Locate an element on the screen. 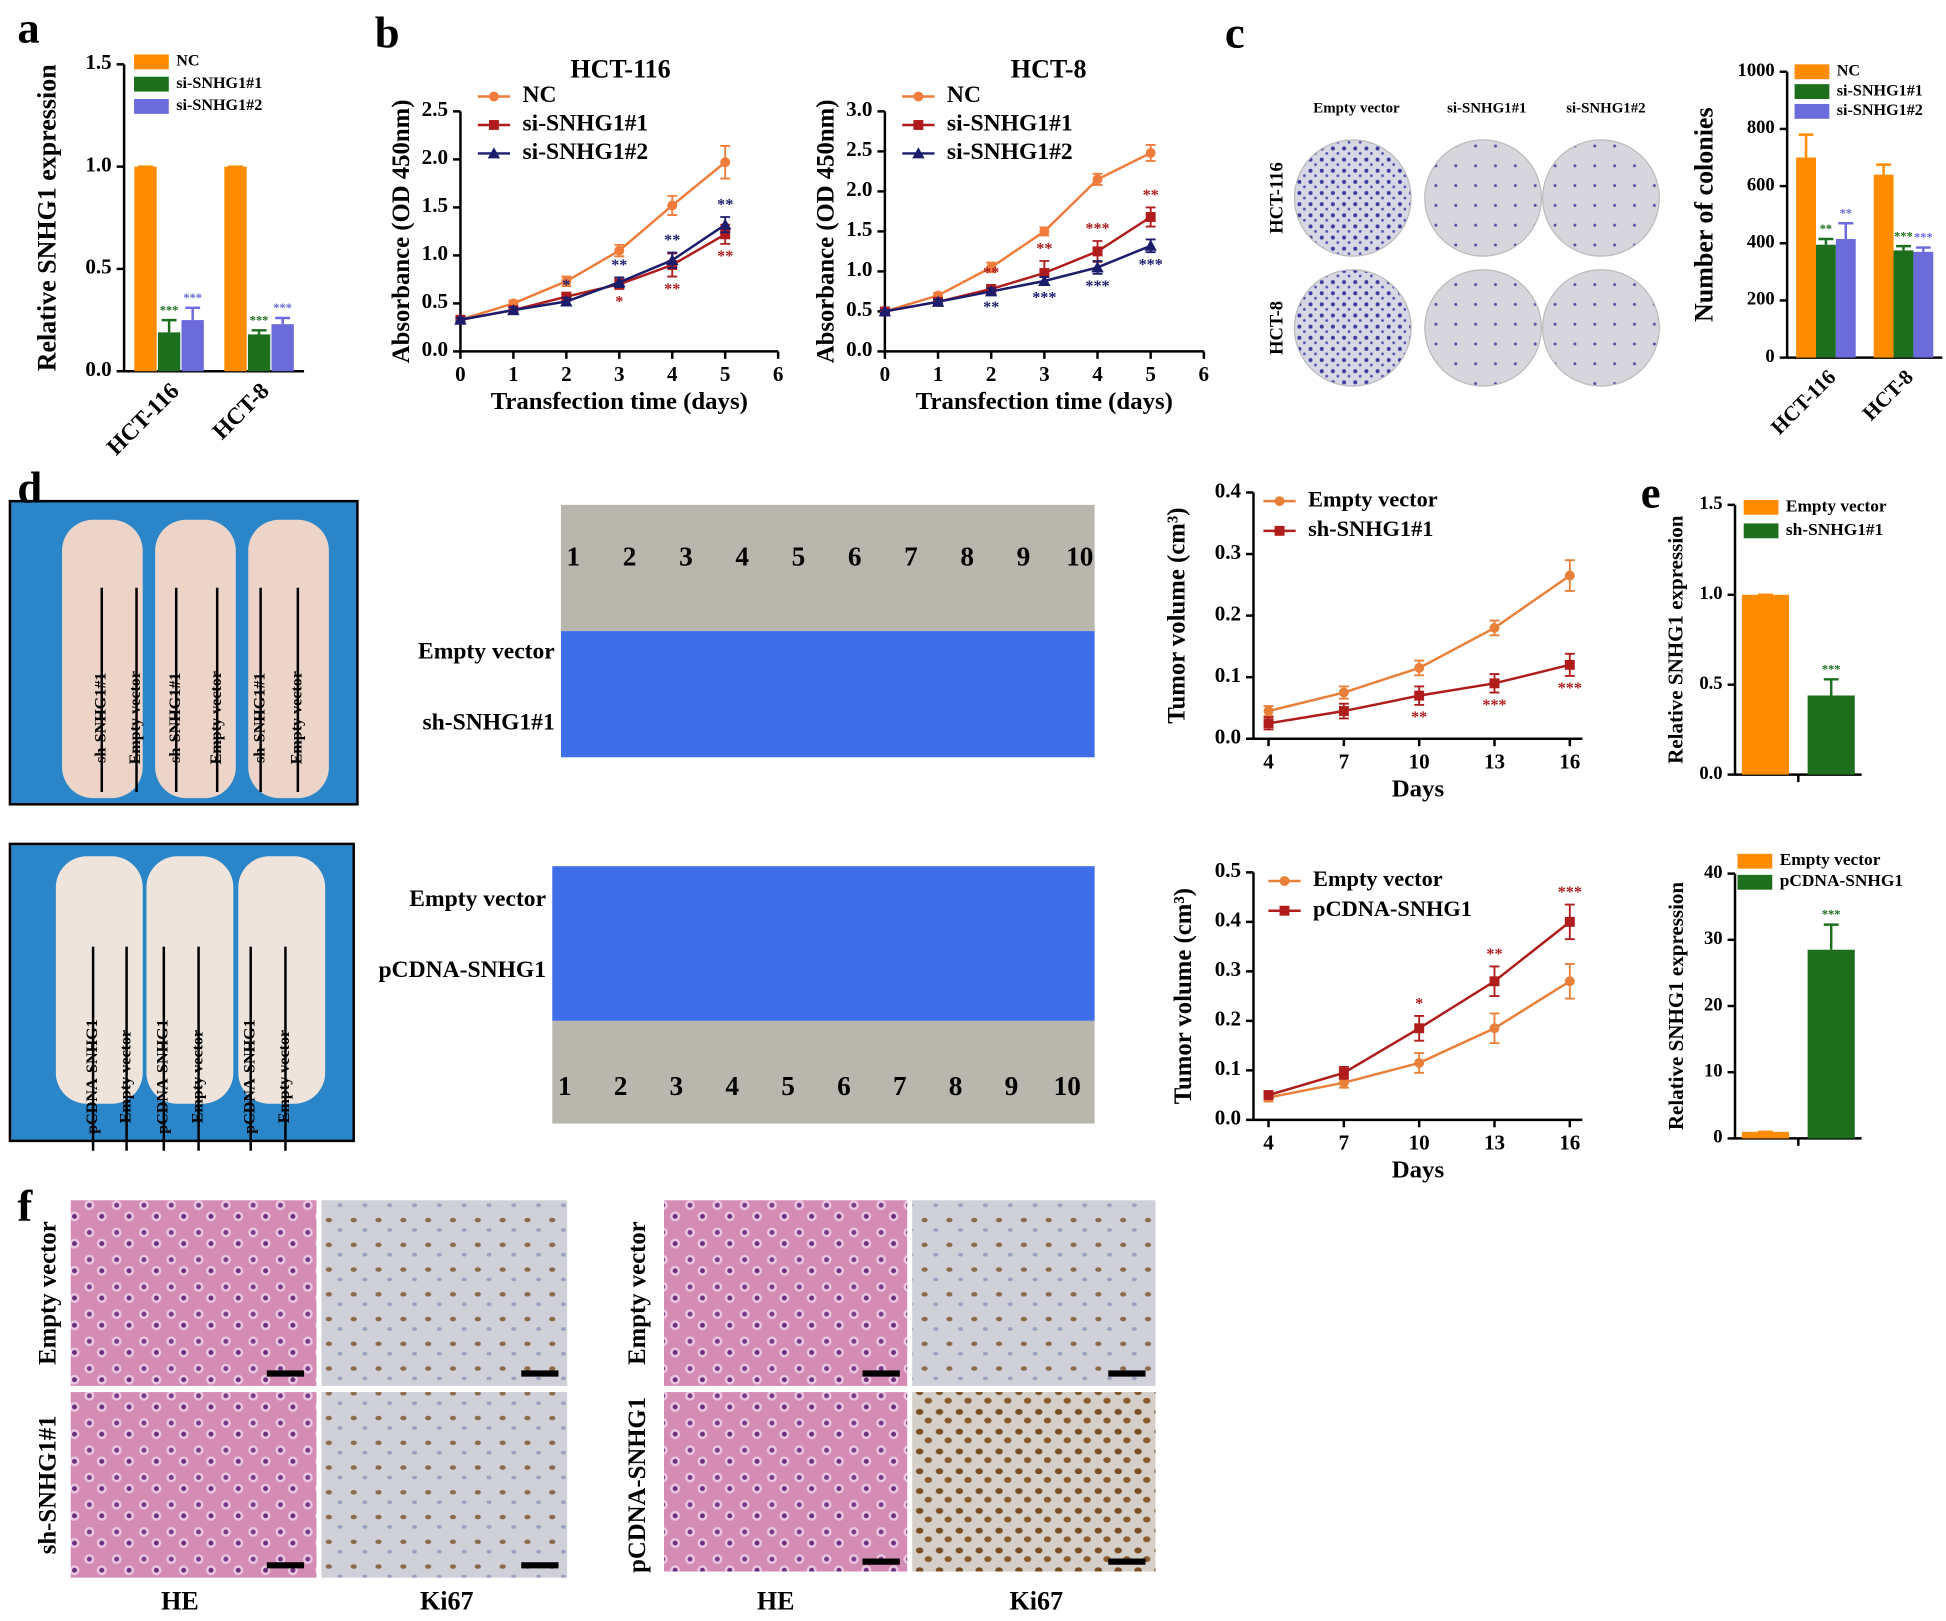  x-tick-label: 13 is located at coordinates (1494, 1142).